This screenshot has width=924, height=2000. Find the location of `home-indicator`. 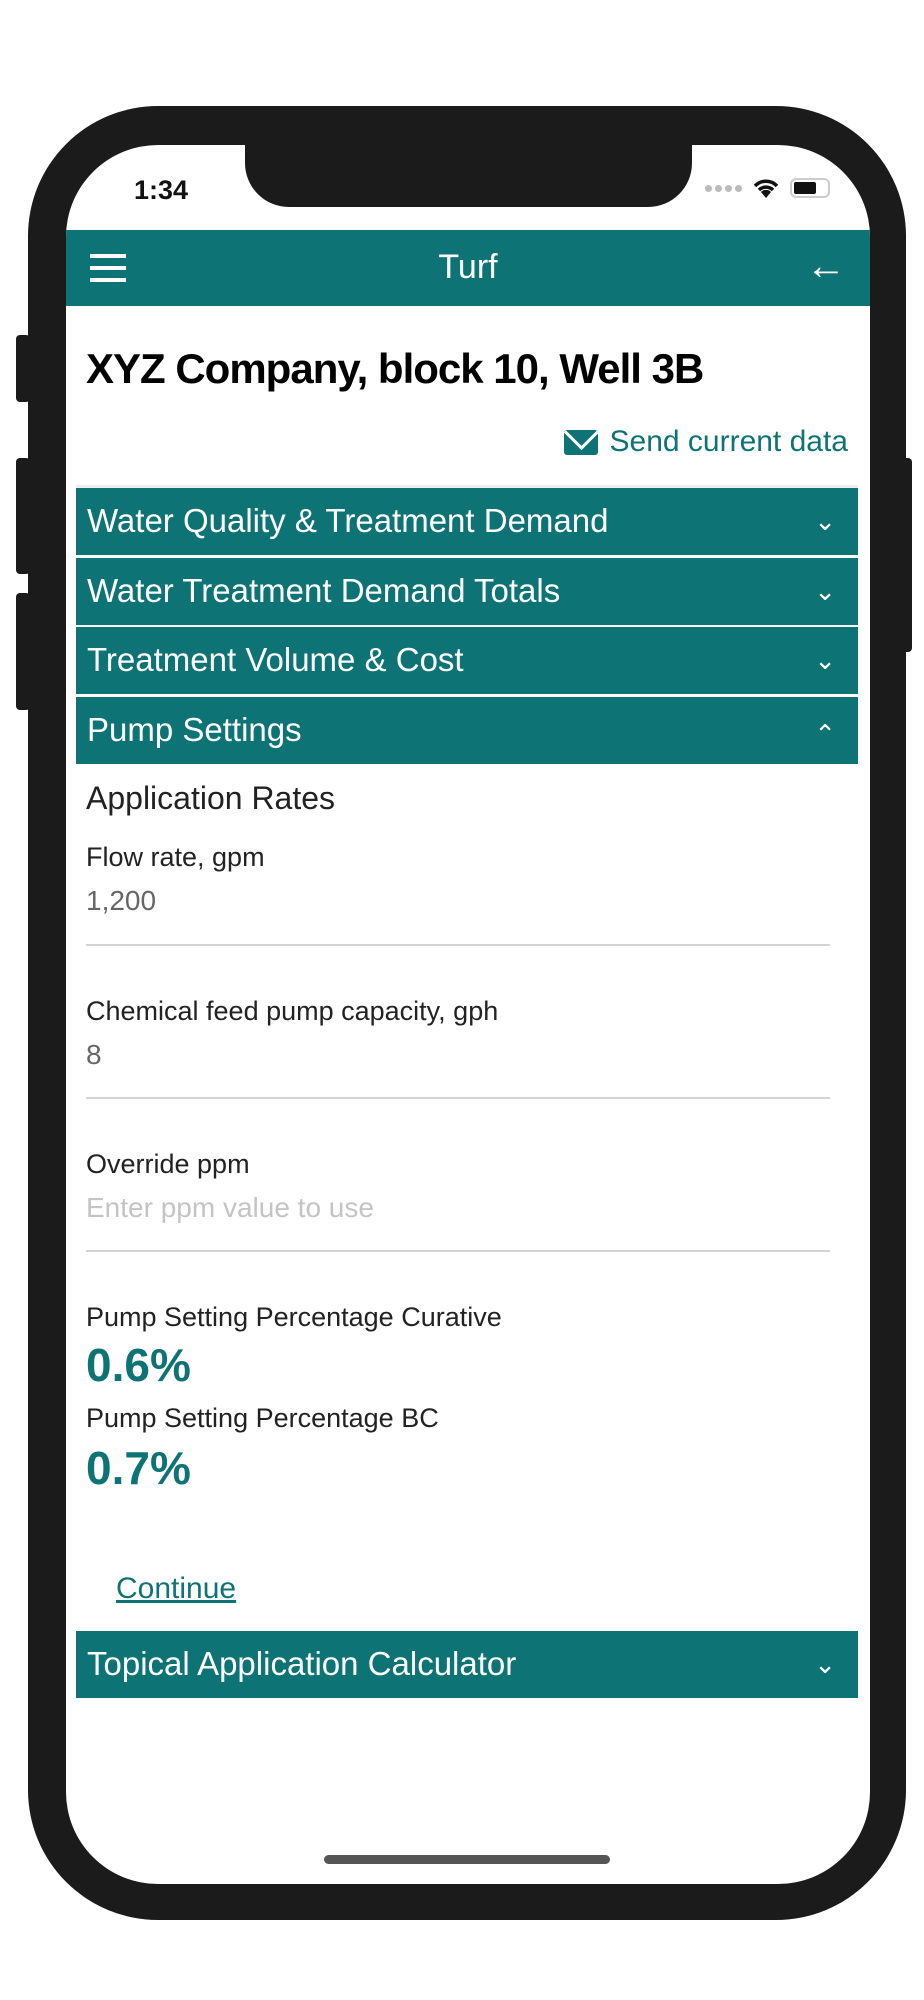

home-indicator is located at coordinates (467, 1859).